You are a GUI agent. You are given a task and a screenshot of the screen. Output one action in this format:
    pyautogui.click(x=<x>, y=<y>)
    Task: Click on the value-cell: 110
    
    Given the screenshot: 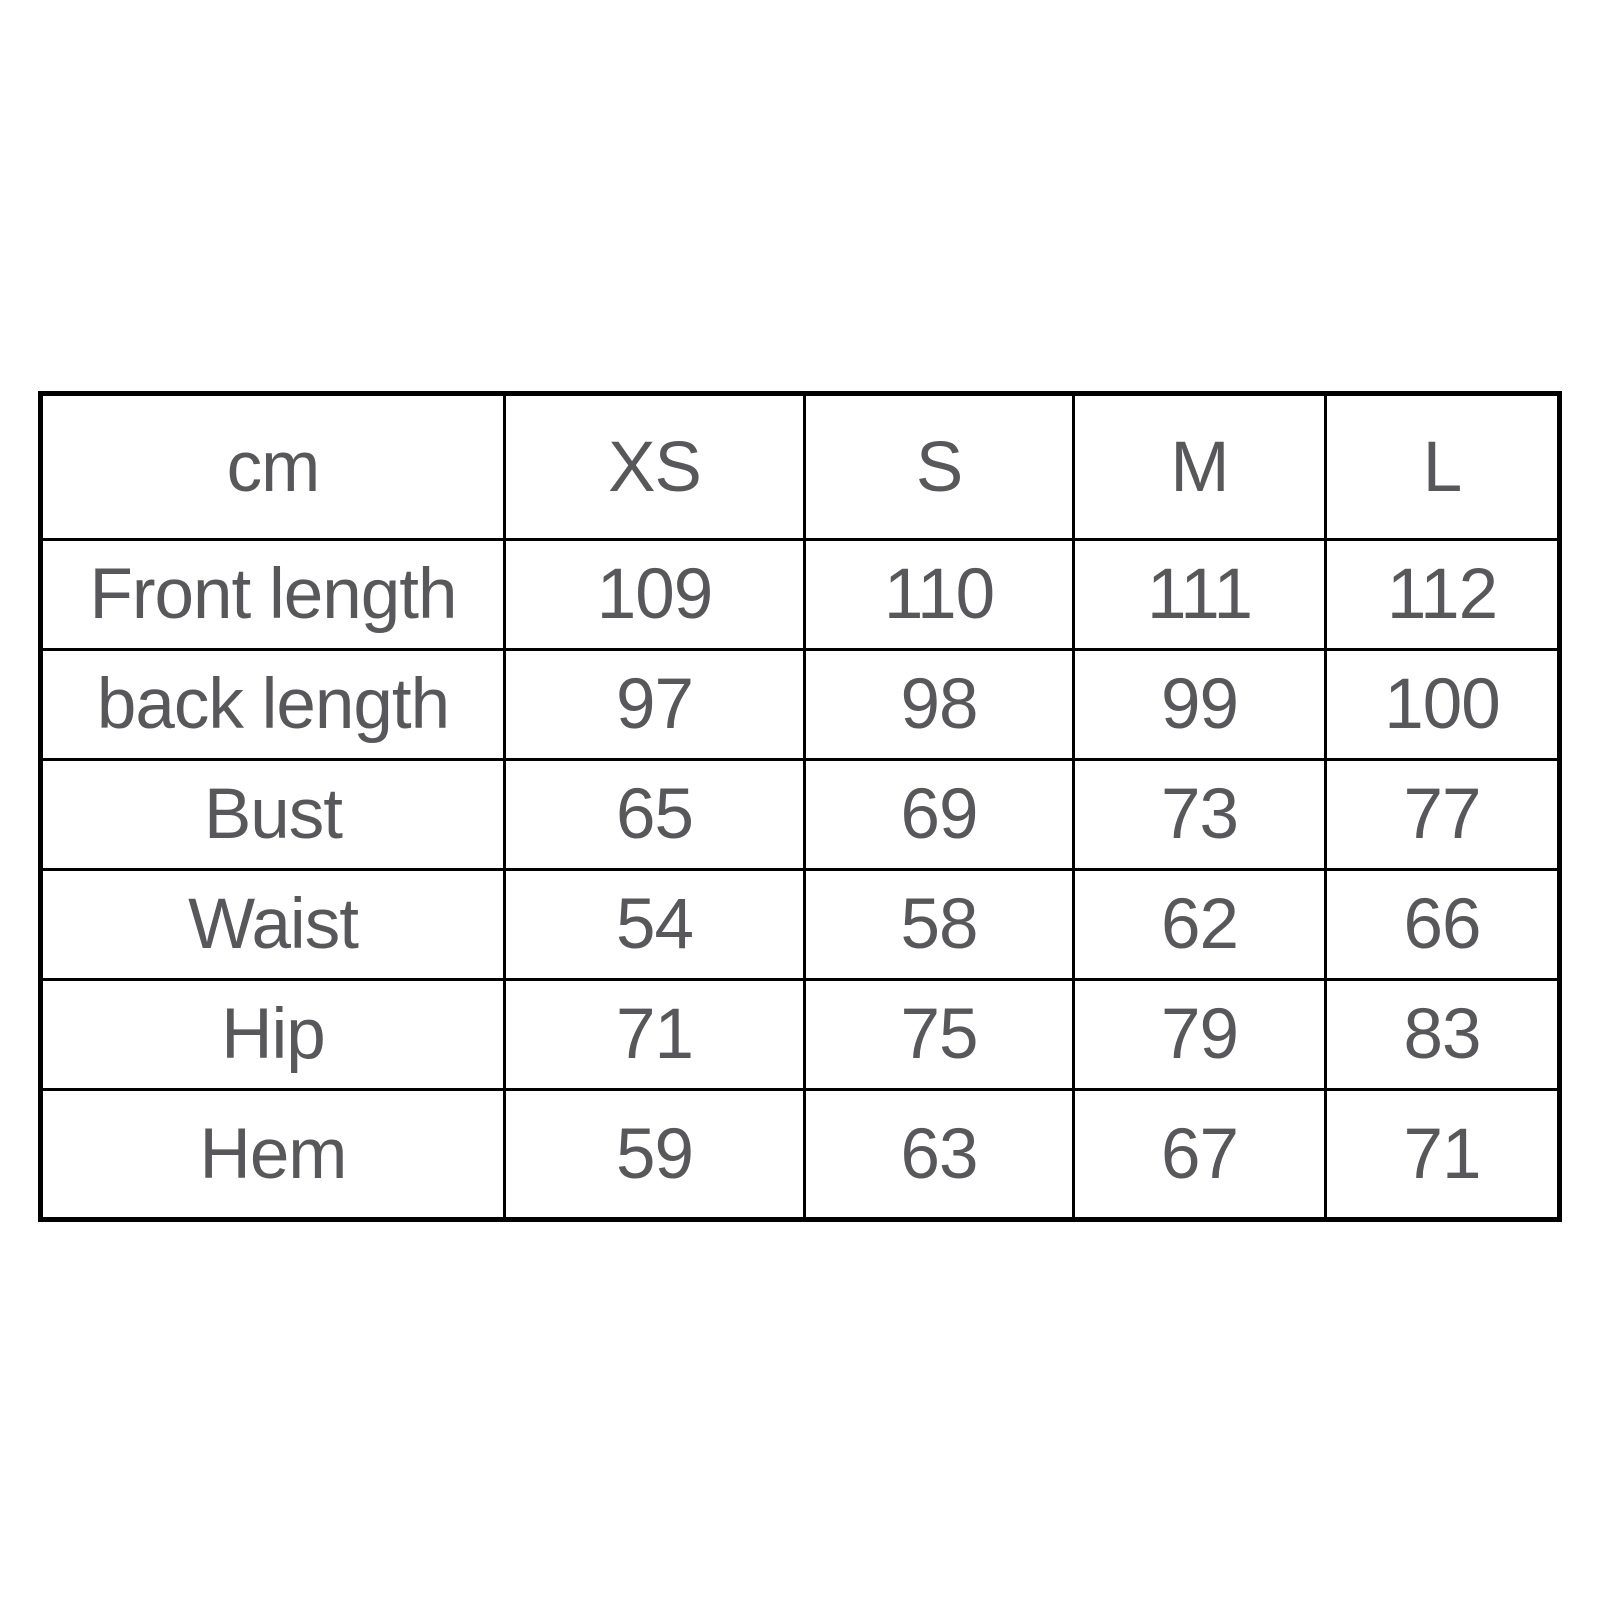 What is the action you would take?
    pyautogui.click(x=939, y=594)
    